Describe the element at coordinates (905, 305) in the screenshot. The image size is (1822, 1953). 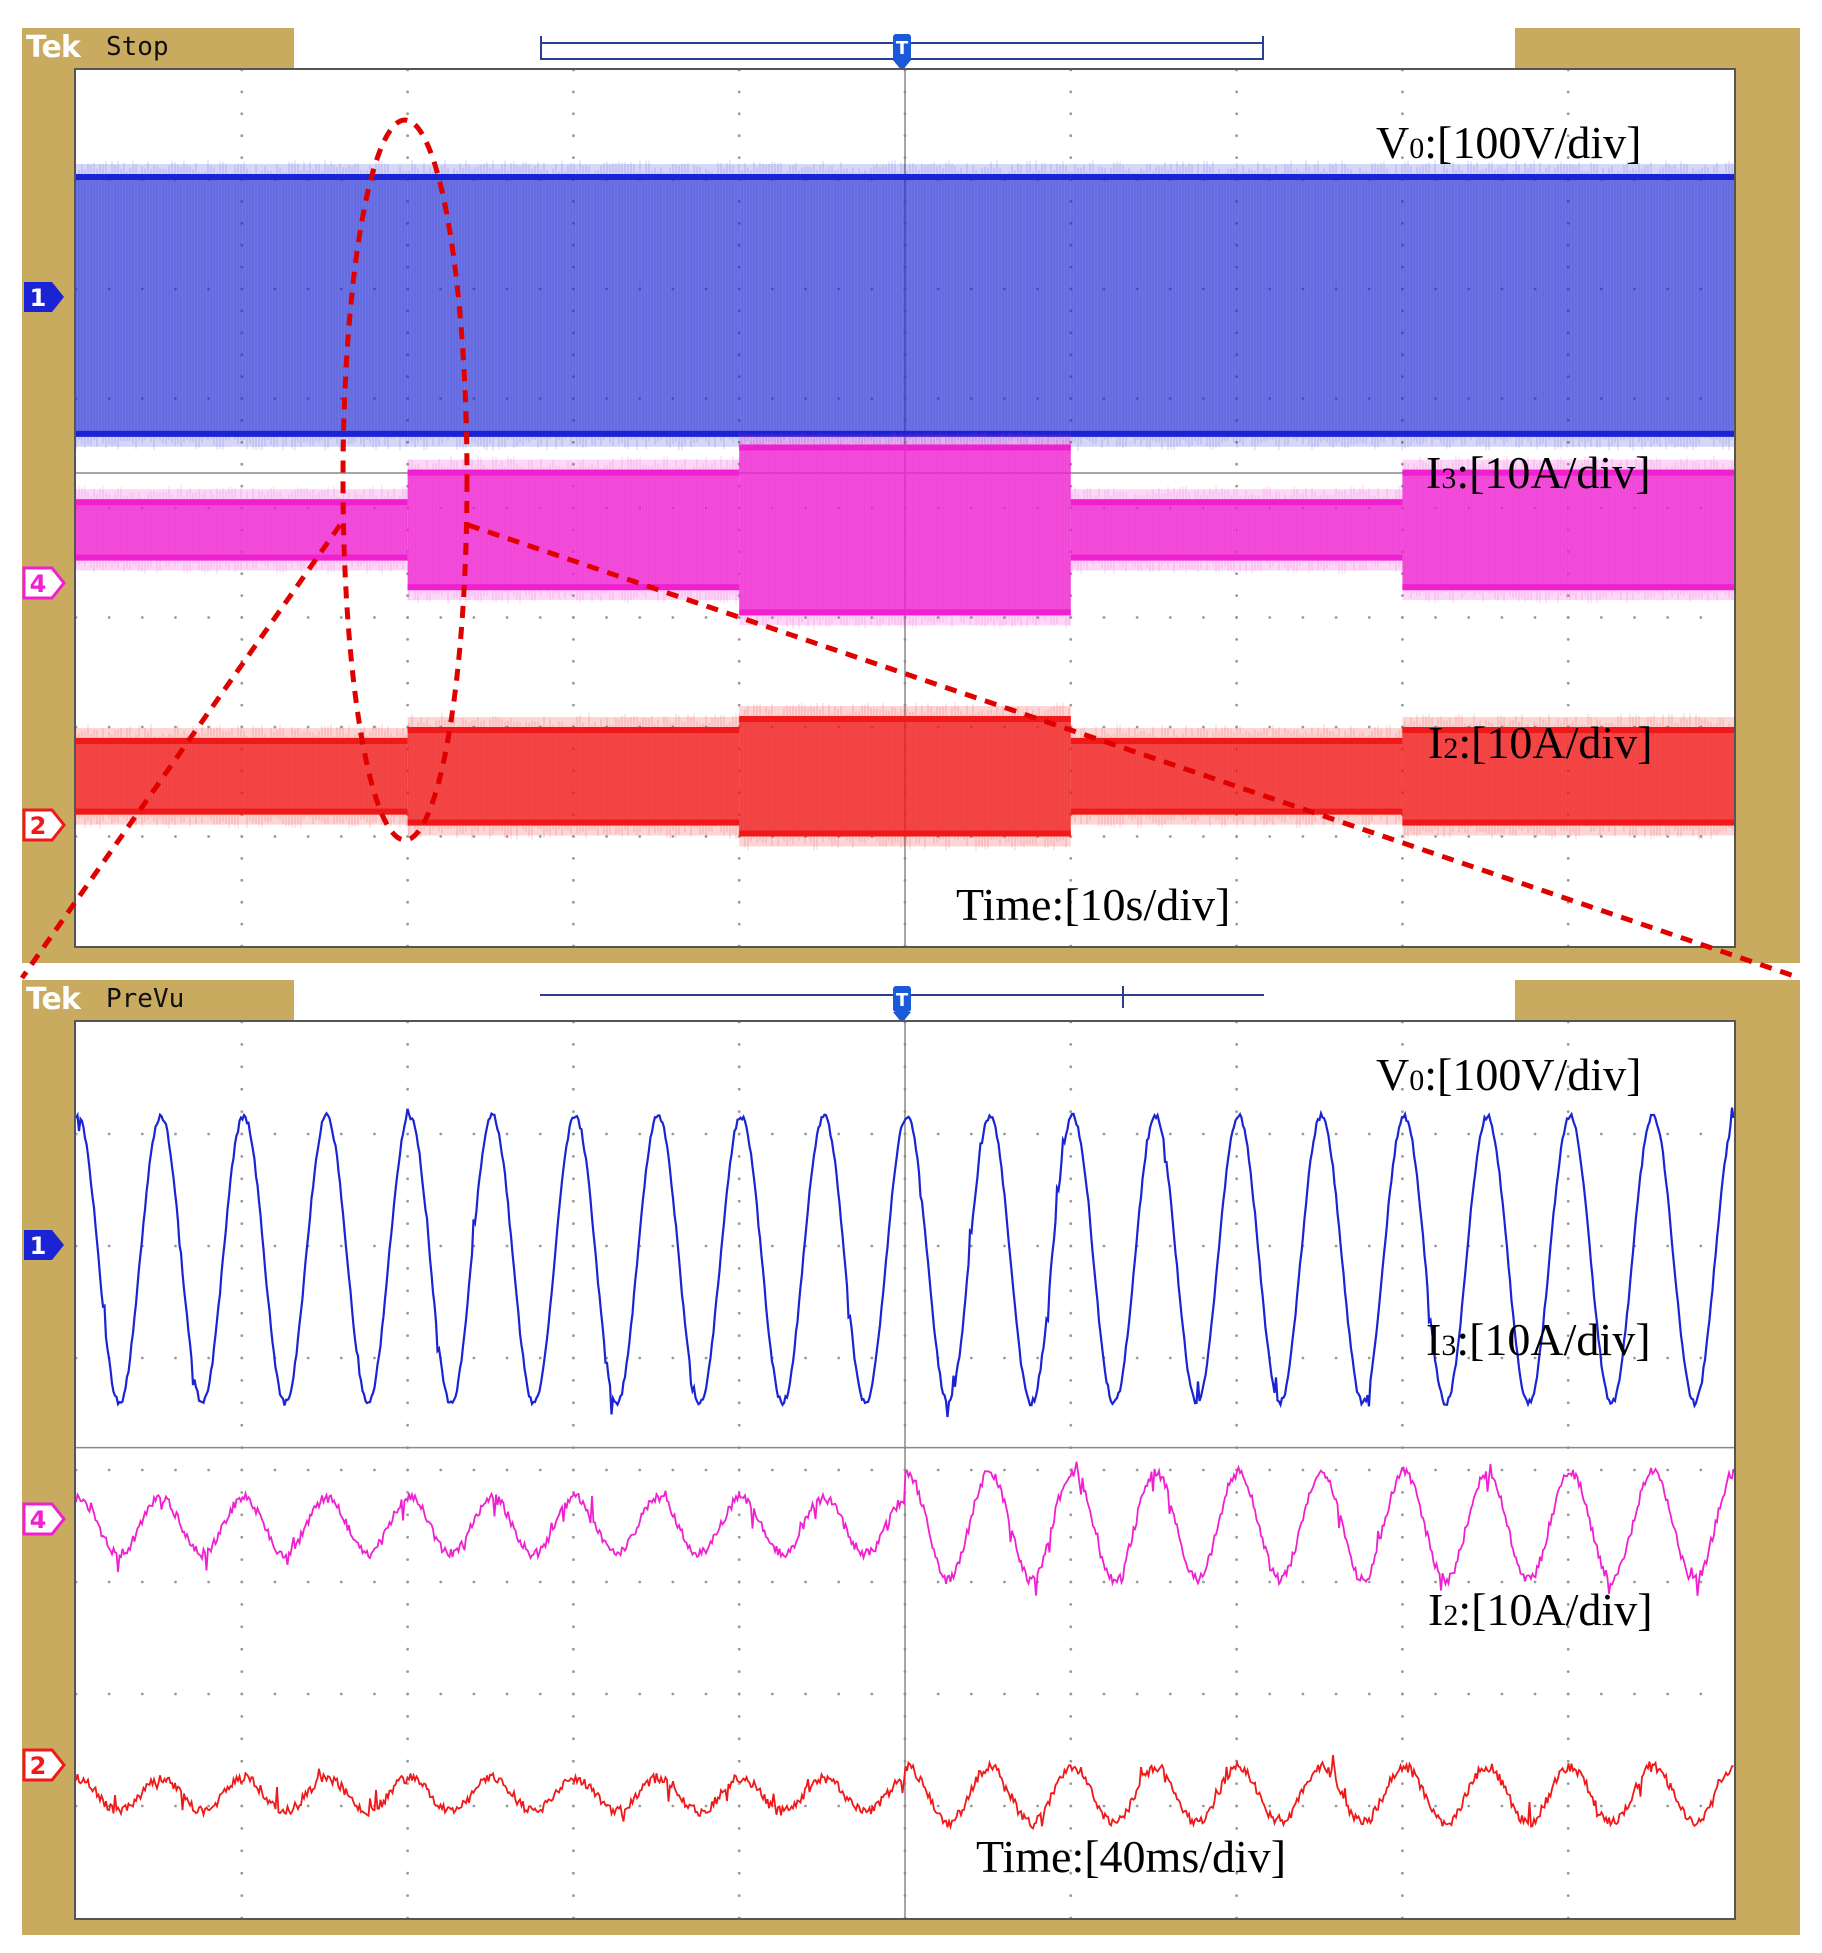
I see `series-V0-envelope` at that location.